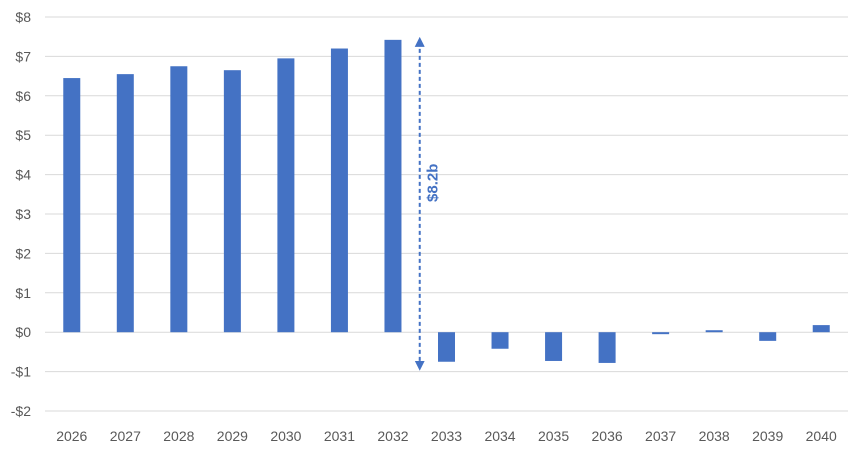 Image resolution: width=864 pixels, height=452 pixels. I want to click on y-tick-label: $3, so click(23, 214).